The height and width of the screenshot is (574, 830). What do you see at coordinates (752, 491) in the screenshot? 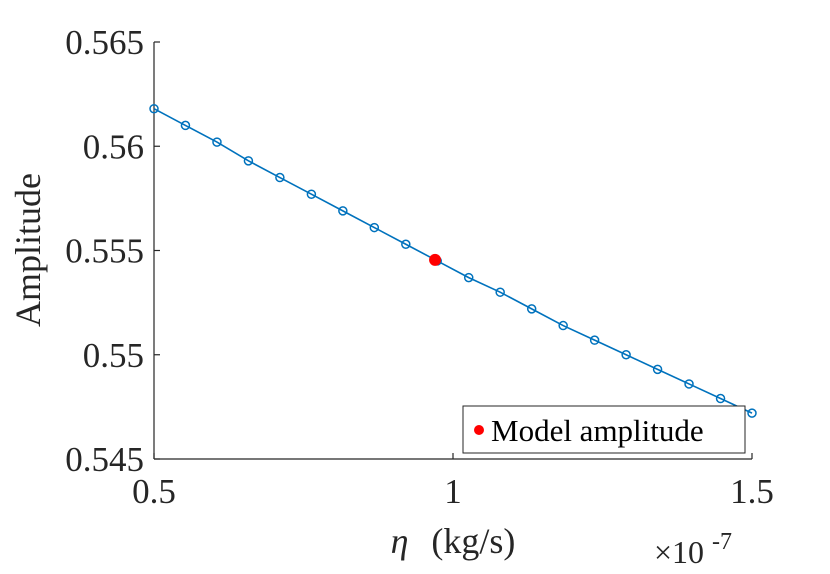
I see `x-tick-label: 1.5` at bounding box center [752, 491].